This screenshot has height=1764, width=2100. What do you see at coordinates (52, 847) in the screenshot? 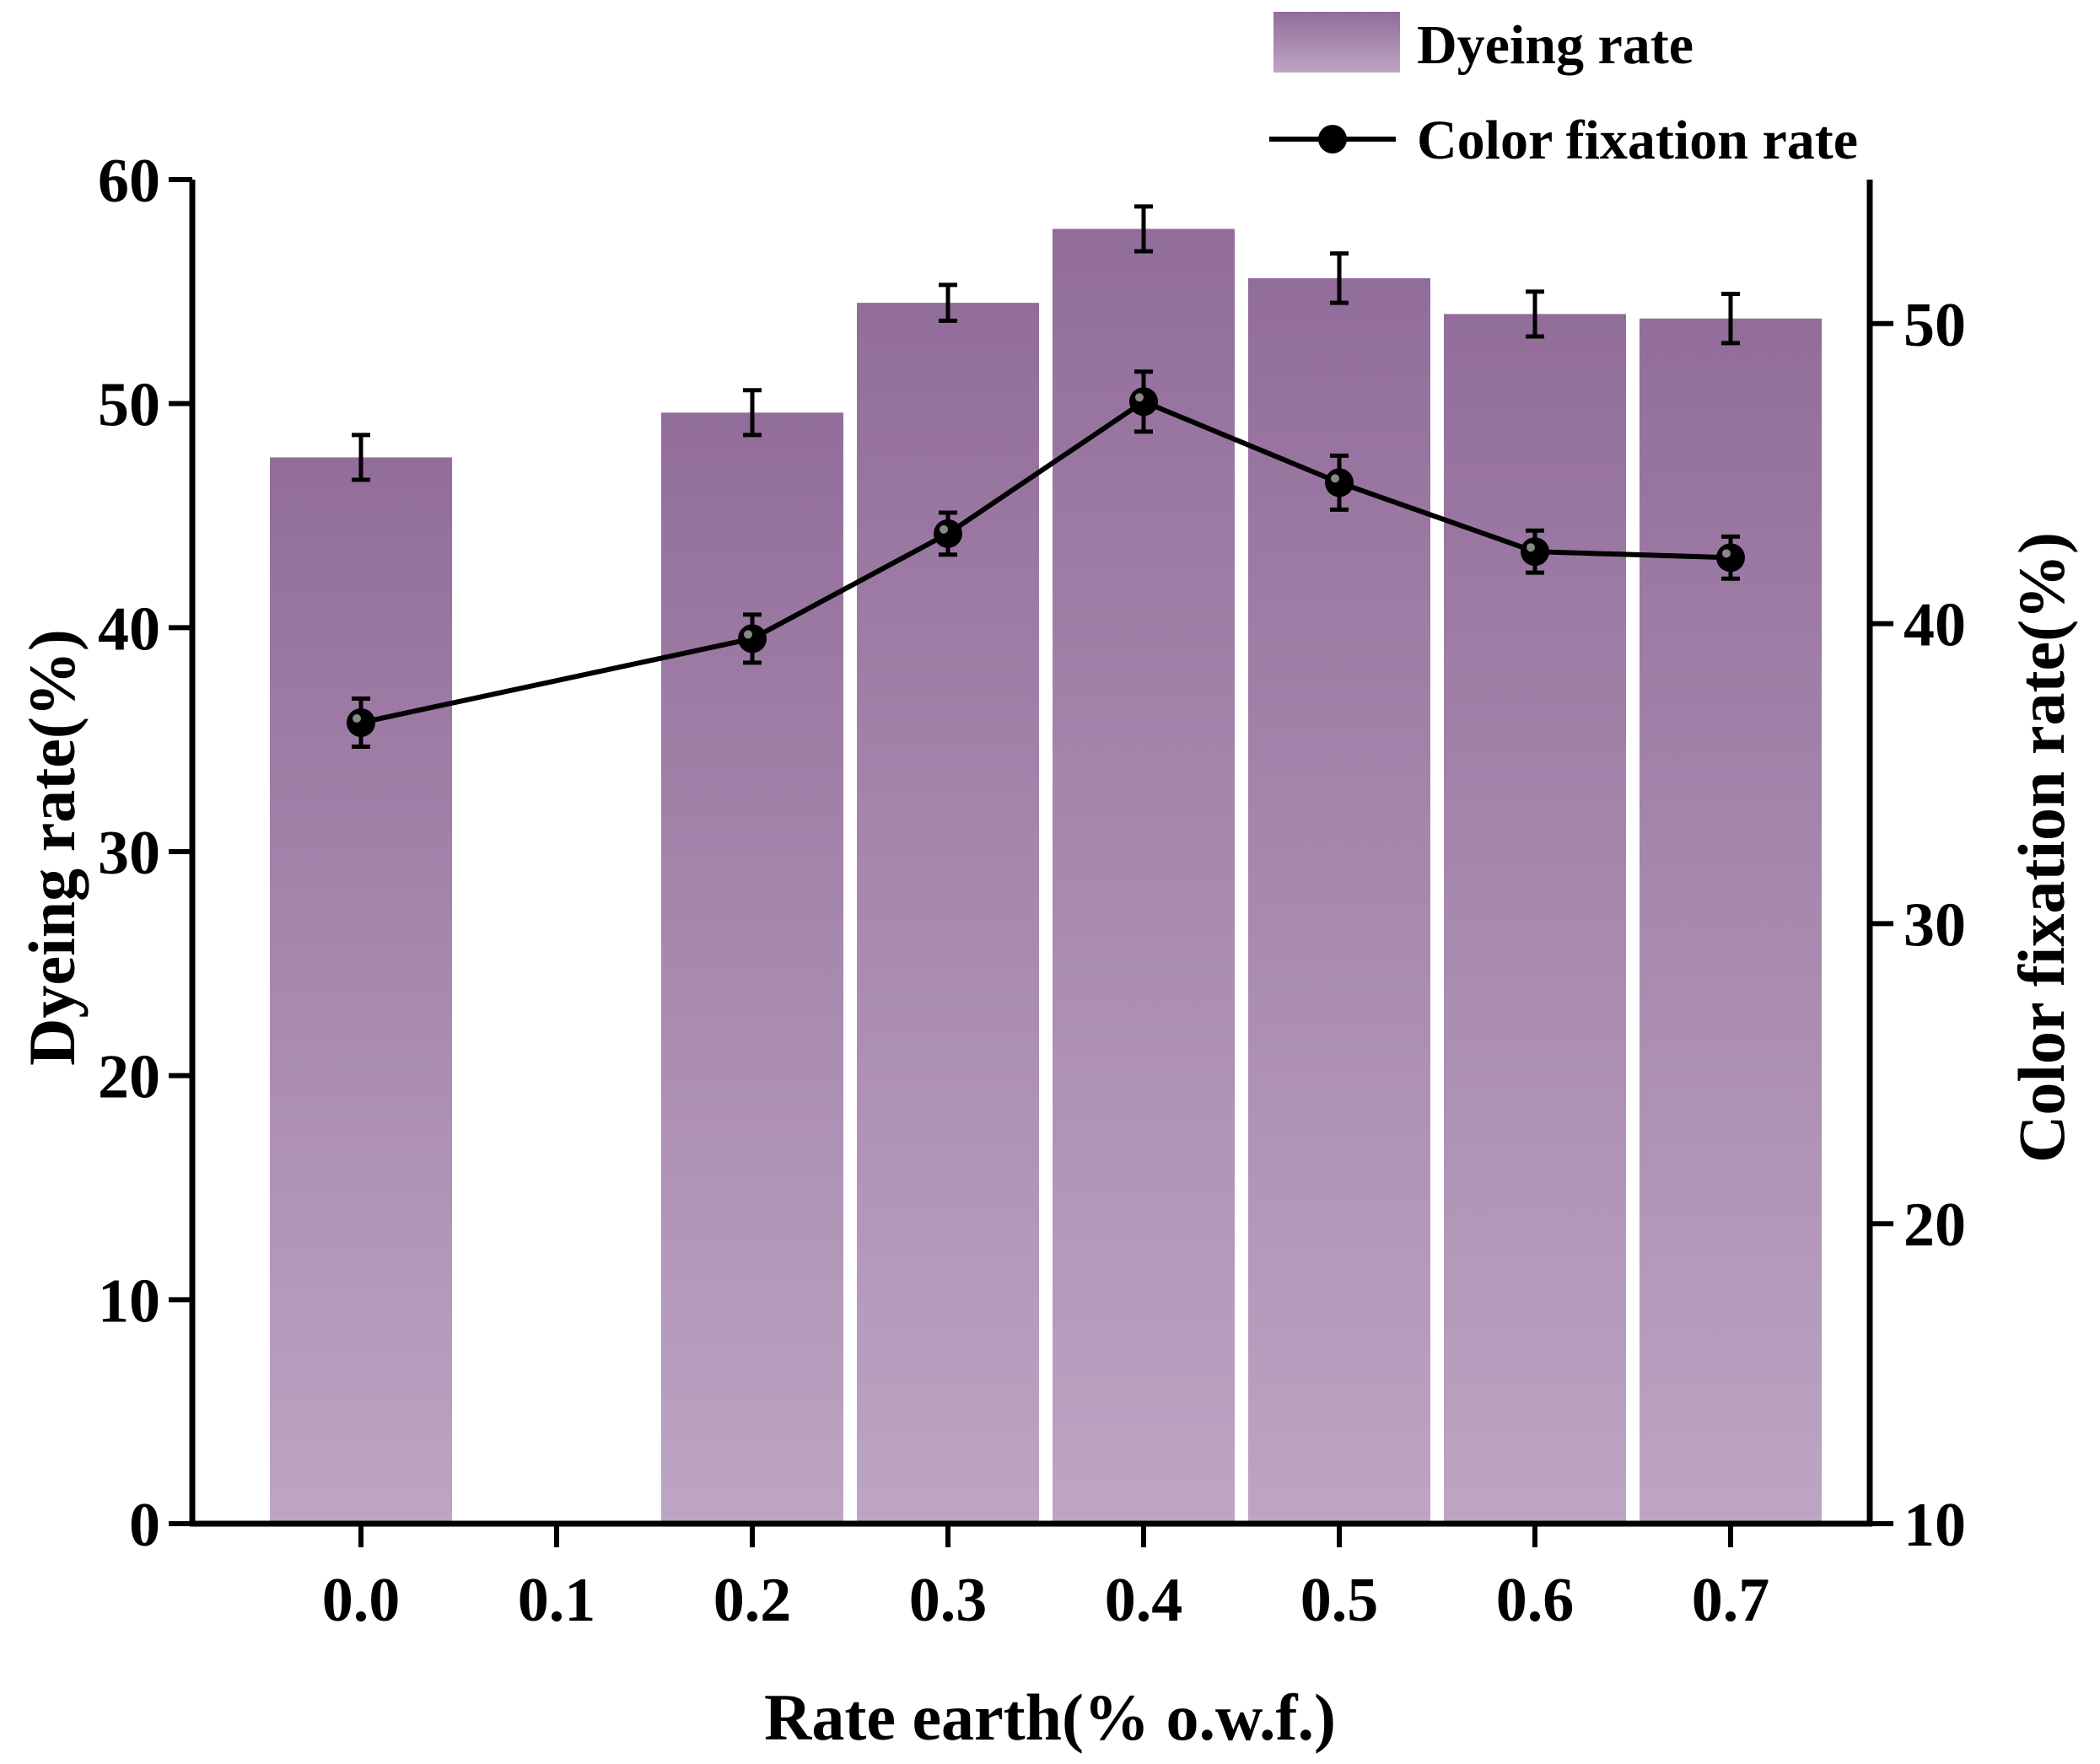
I see `y-axis-left-title: Dyeing rate(%)` at bounding box center [52, 847].